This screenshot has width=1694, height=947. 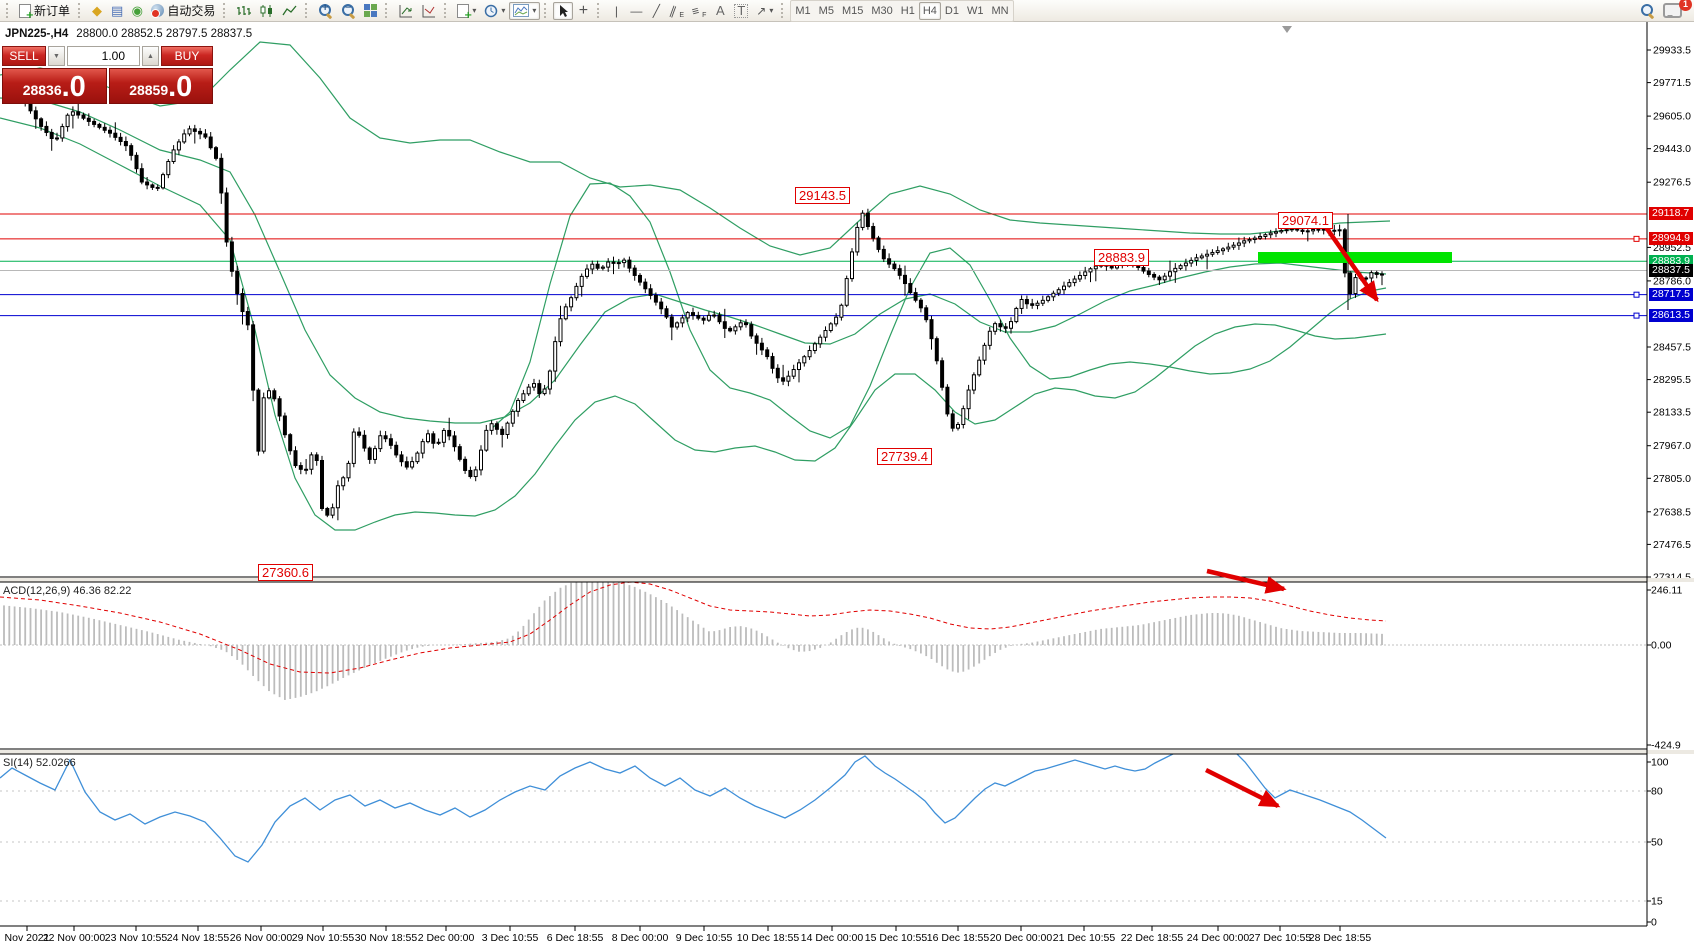 I want to click on svg-text: 28 Dec 18:55, so click(x=1340, y=938).